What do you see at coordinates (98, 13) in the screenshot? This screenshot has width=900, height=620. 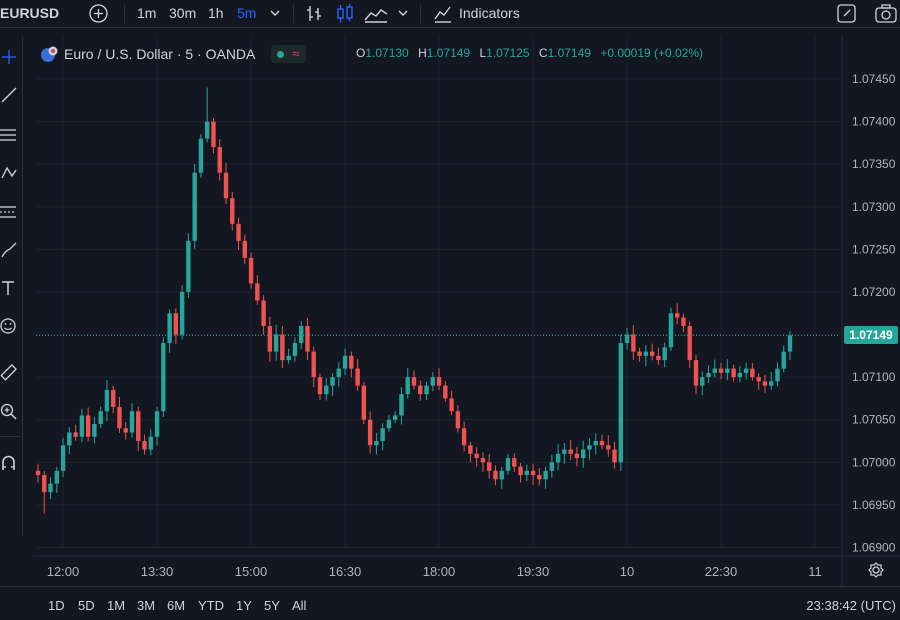 I see `add-symbol-icon` at bounding box center [98, 13].